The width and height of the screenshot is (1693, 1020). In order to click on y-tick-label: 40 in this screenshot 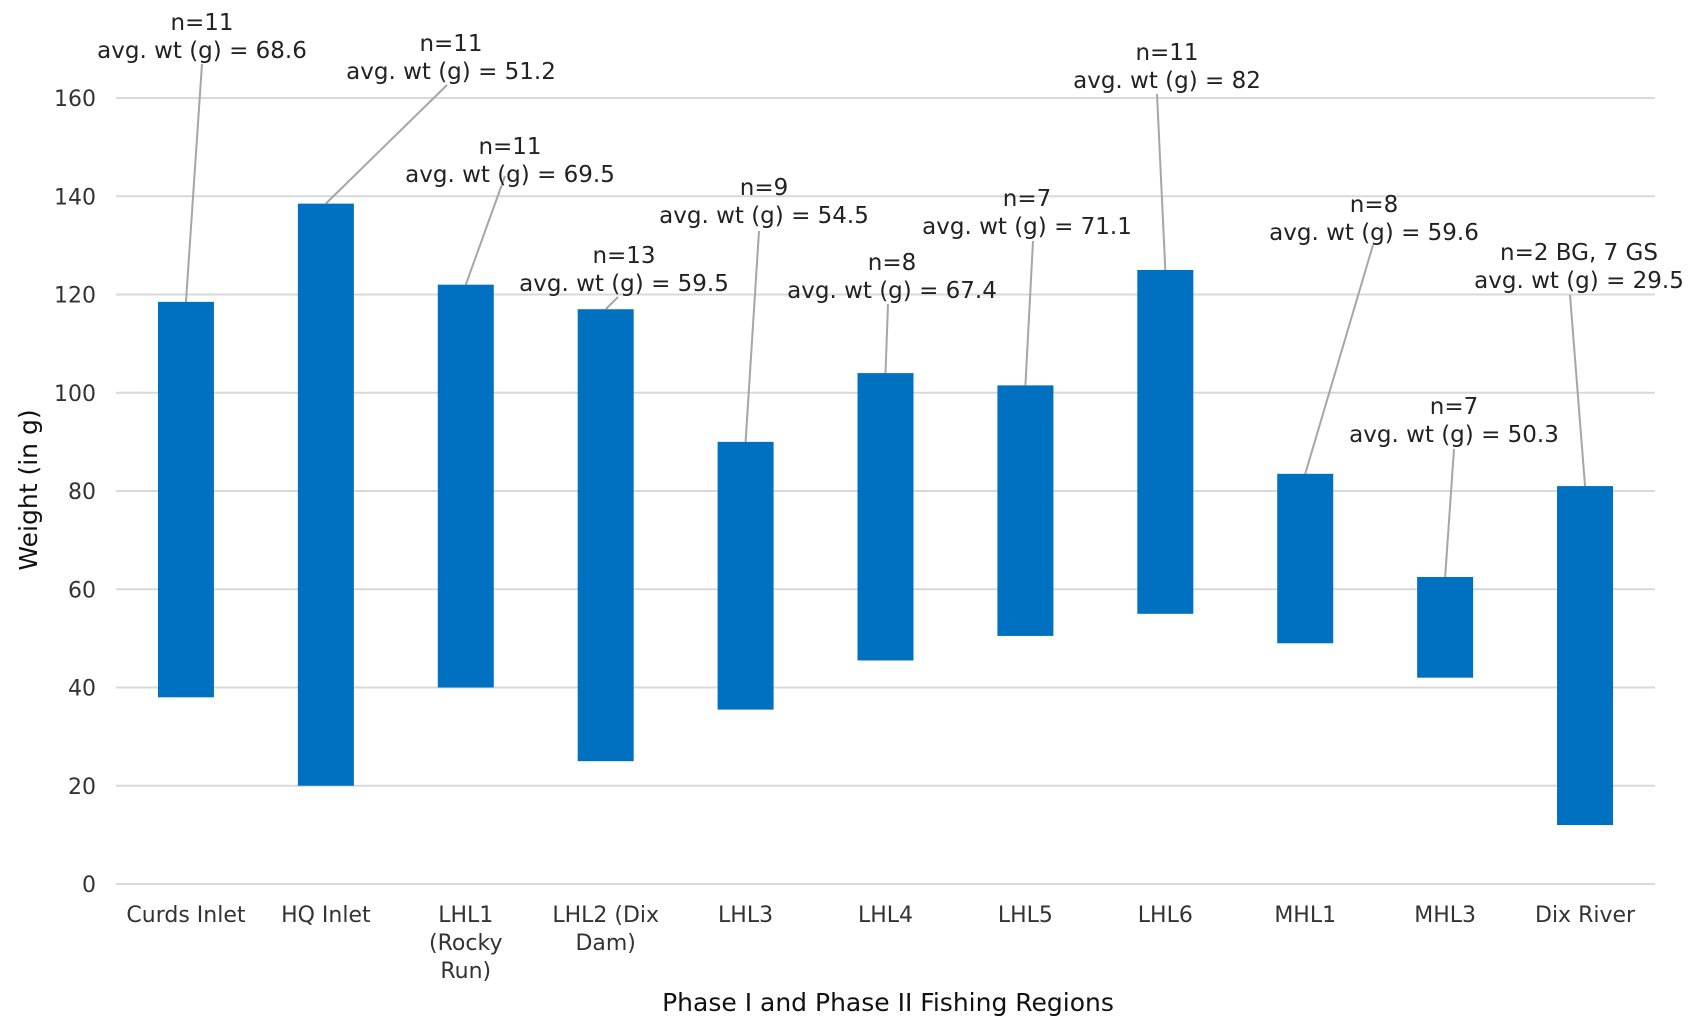, I will do `click(82, 689)`.